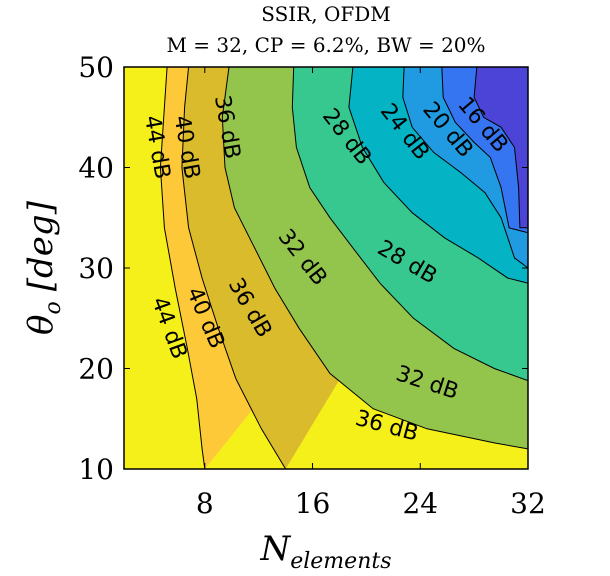  What do you see at coordinates (325, 551) in the screenshot?
I see `x-axis-label: Nelements` at bounding box center [325, 551].